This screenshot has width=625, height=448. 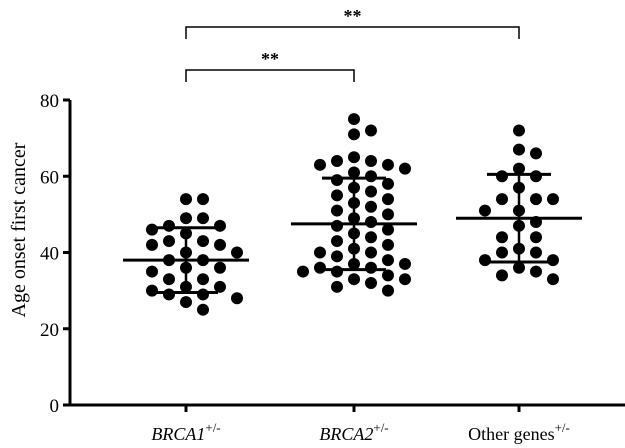 I want to click on x-tick-label-base: BRCA1, so click(x=178, y=434).